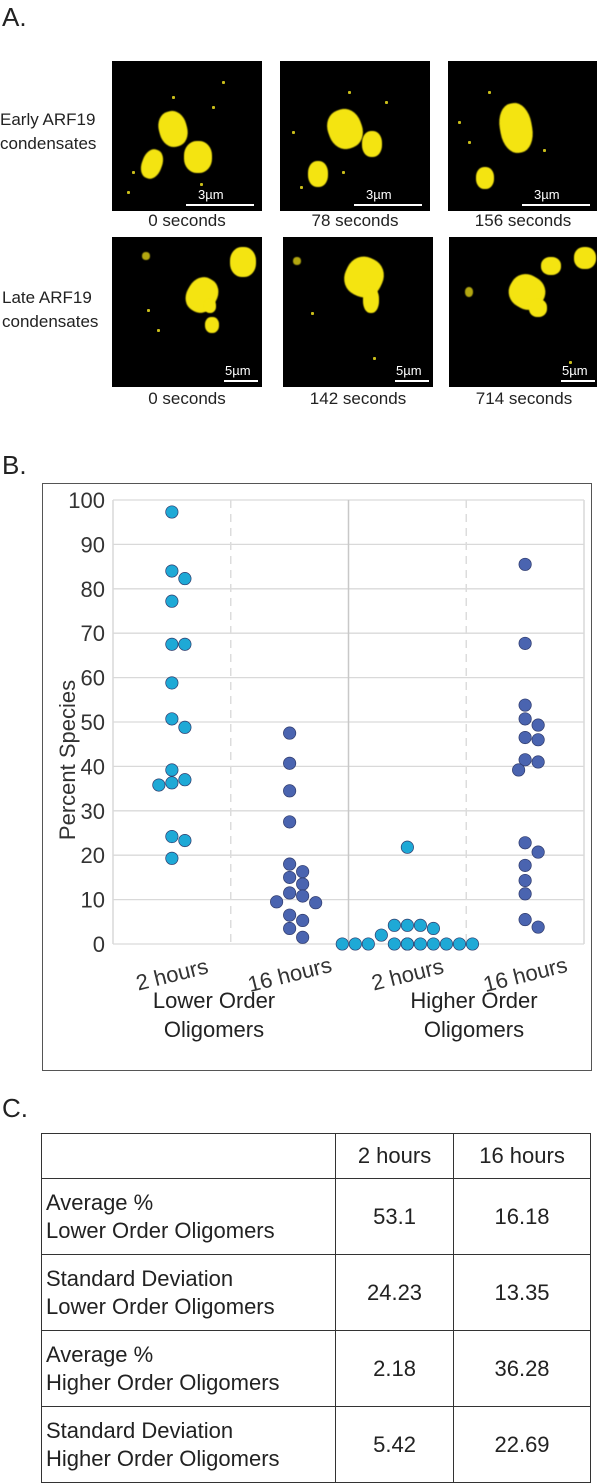  I want to click on y-tick-label: 100, so click(86, 500).